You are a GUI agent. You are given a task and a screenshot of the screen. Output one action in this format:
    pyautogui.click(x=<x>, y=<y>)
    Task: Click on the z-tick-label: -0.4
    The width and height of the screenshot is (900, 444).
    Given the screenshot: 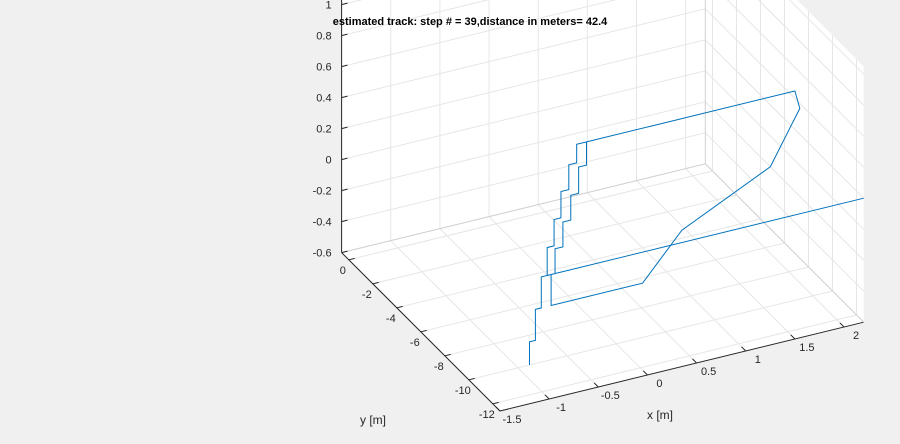 What is the action you would take?
    pyautogui.click(x=322, y=223)
    